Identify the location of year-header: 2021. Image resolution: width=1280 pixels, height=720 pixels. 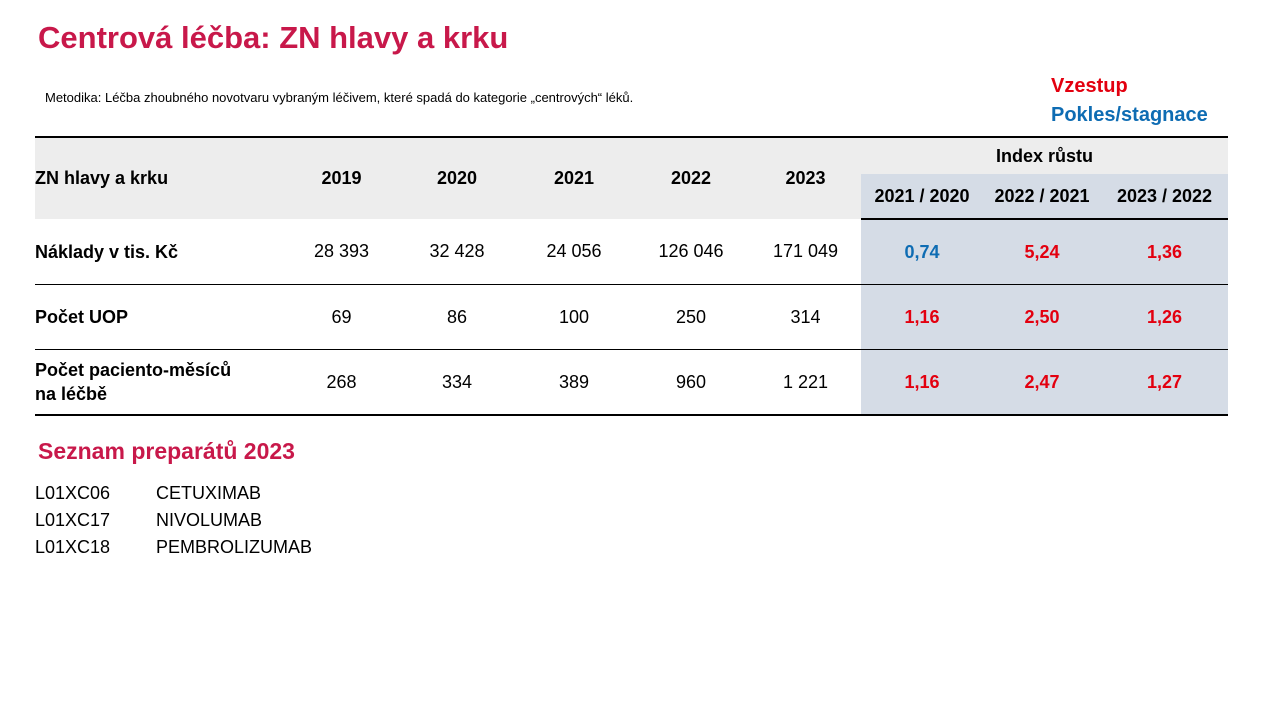
(574, 177).